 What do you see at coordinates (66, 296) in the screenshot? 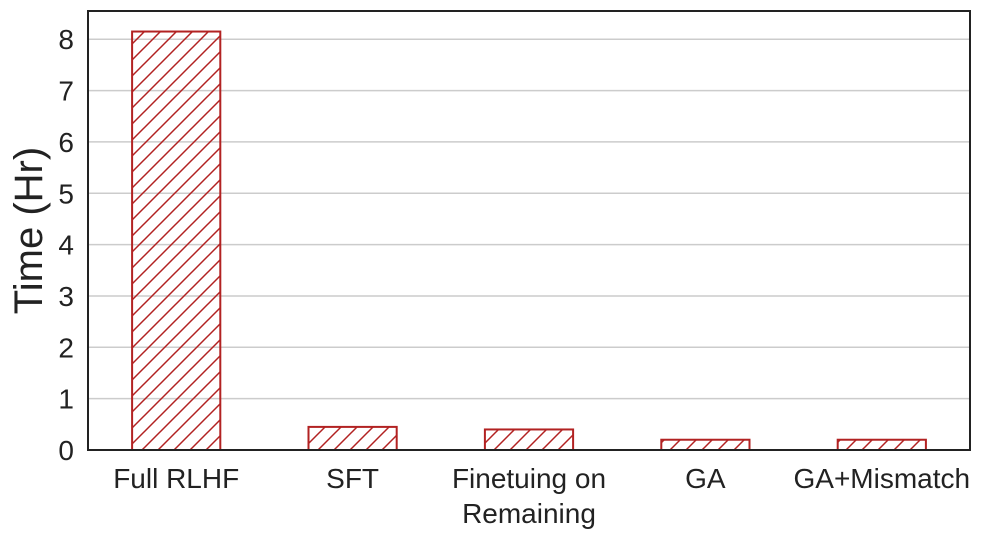
I see `y-tick-label: 3` at bounding box center [66, 296].